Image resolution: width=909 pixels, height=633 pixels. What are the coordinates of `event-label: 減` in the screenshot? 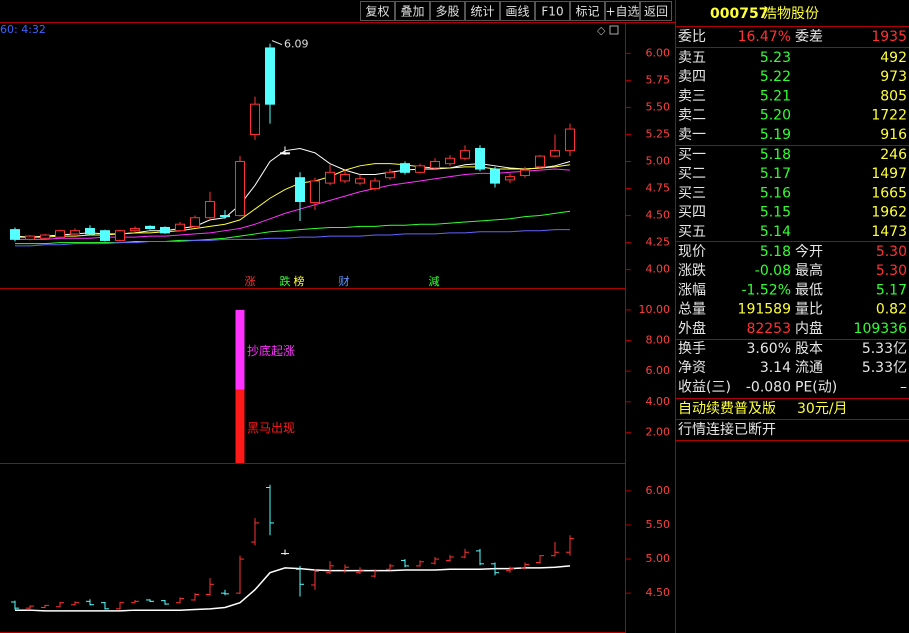 It's located at (434, 281).